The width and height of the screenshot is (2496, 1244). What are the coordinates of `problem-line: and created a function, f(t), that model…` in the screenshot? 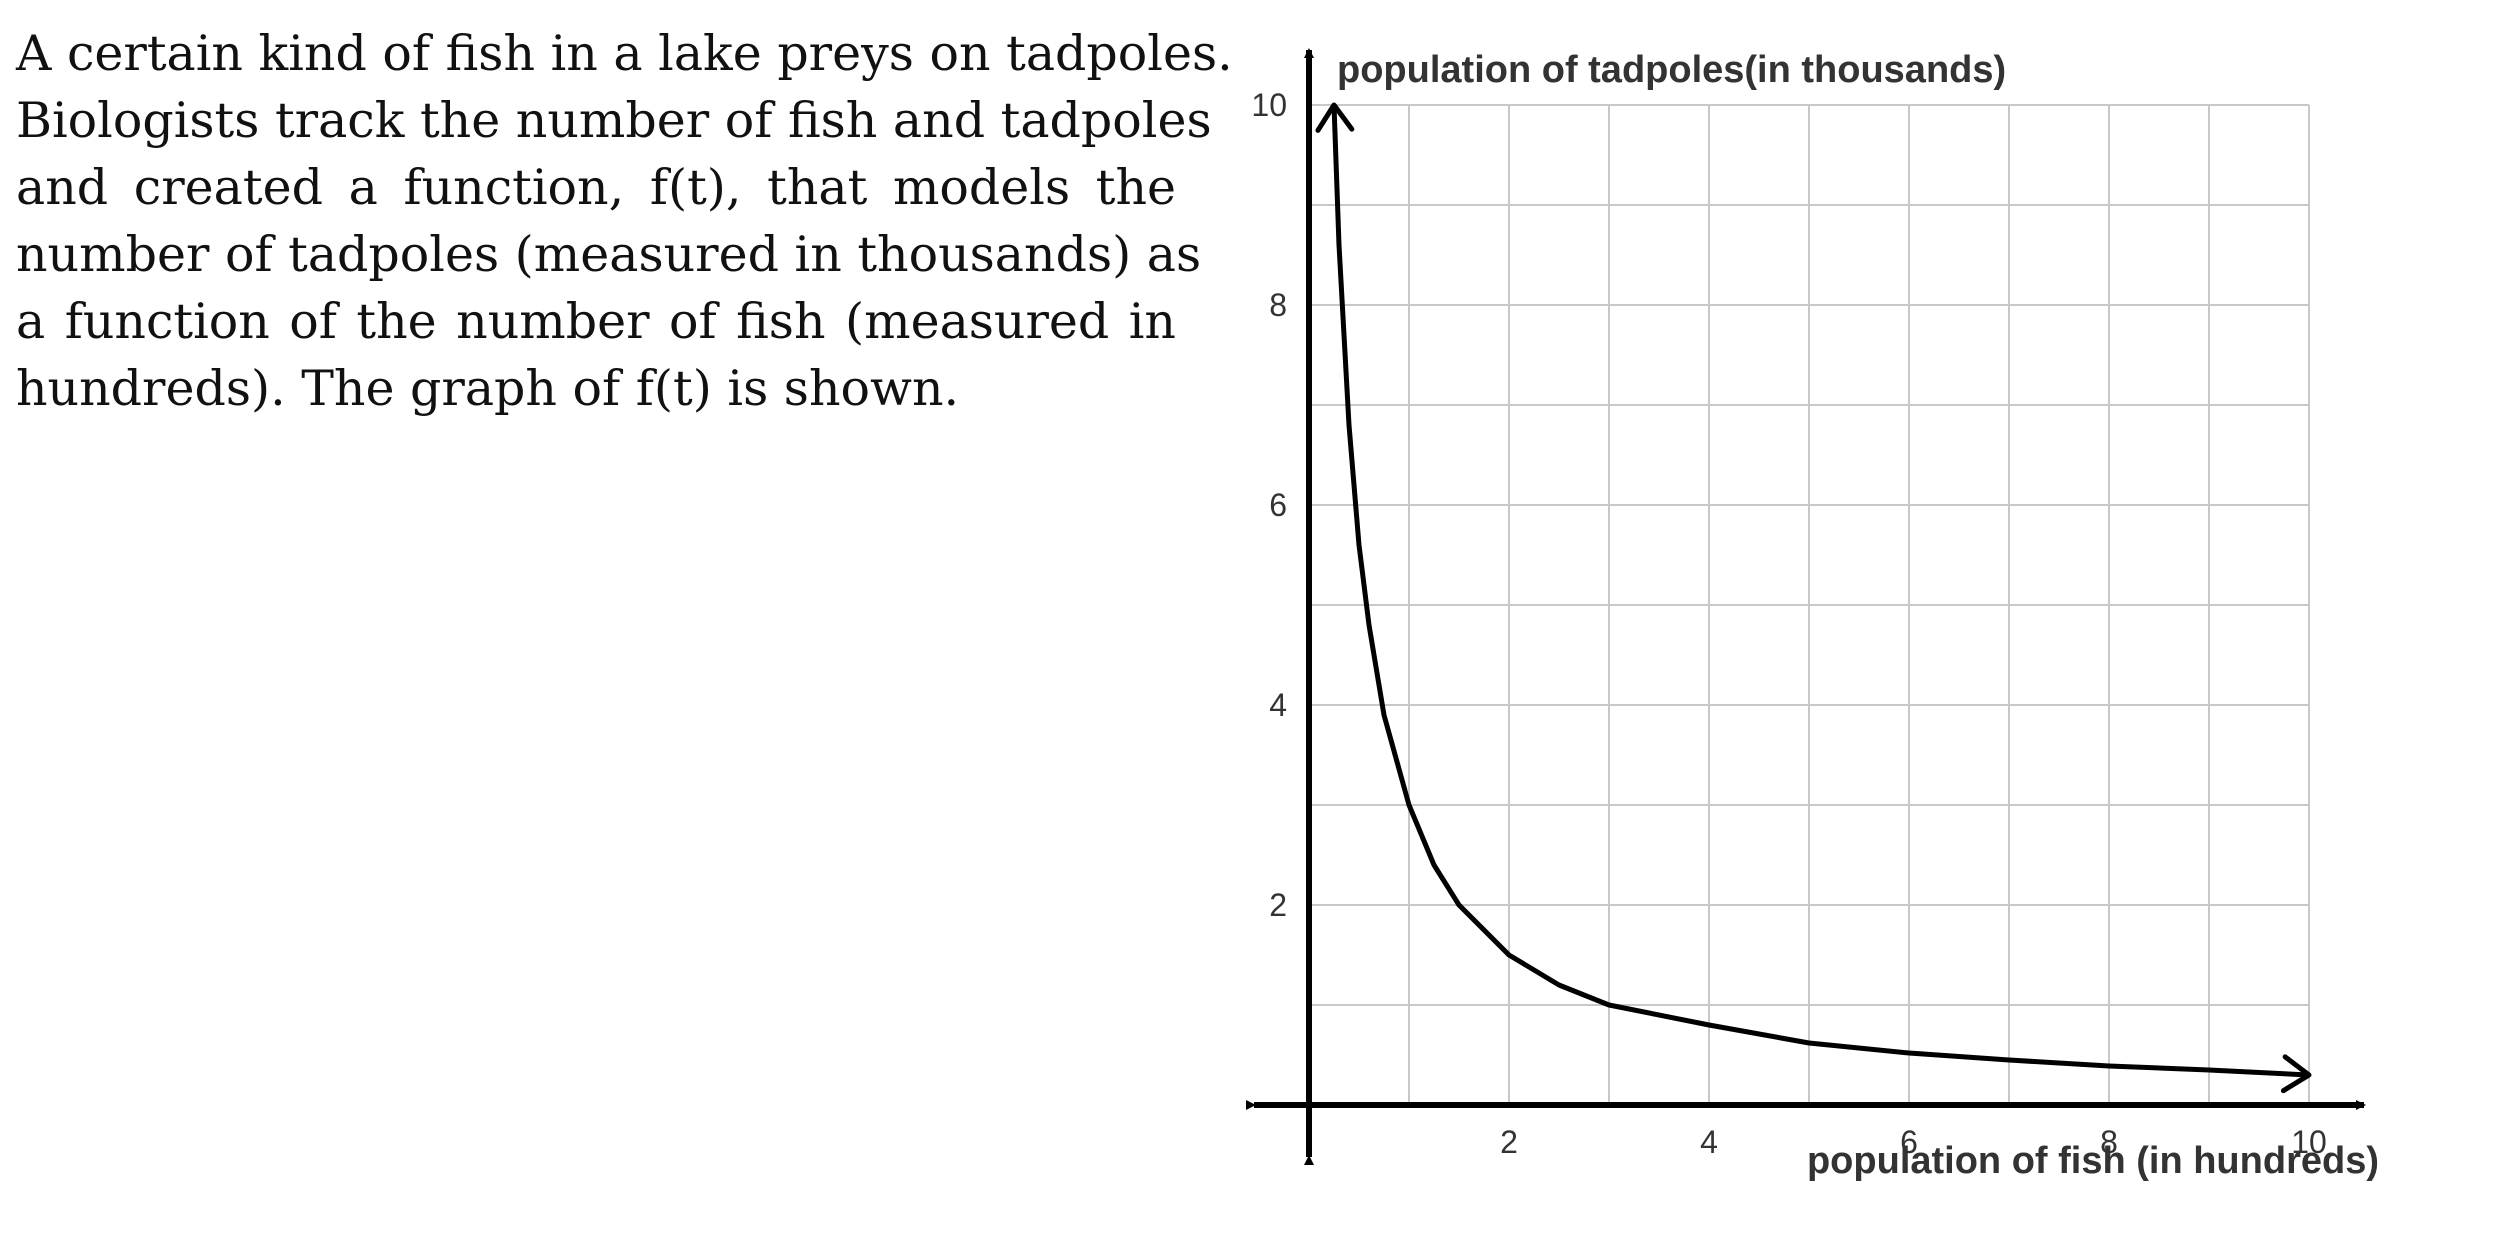 It's located at (596, 187).